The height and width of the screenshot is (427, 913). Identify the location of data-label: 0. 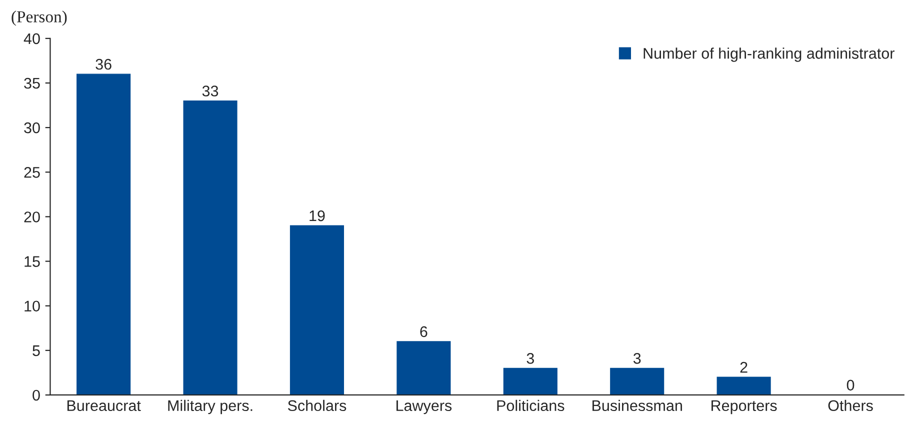
(850, 385).